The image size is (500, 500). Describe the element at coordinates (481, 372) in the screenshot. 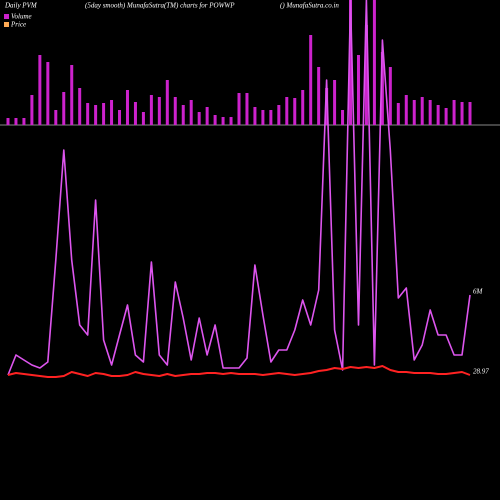

I see `price-end-label: 28.97` at that location.